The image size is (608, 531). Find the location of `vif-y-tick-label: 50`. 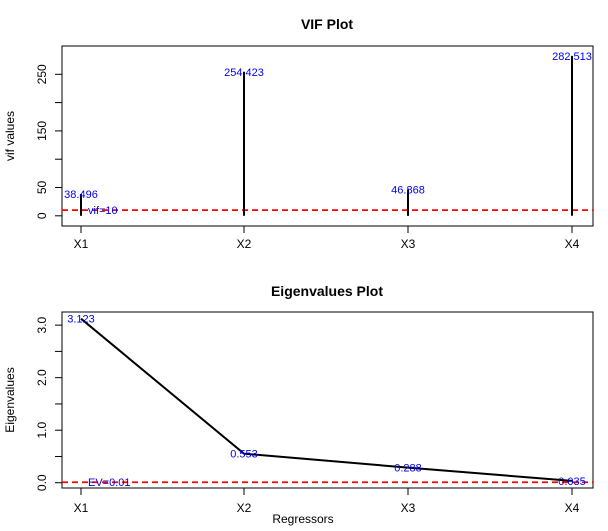

vif-y-tick-label: 50 is located at coordinates (42, 188).